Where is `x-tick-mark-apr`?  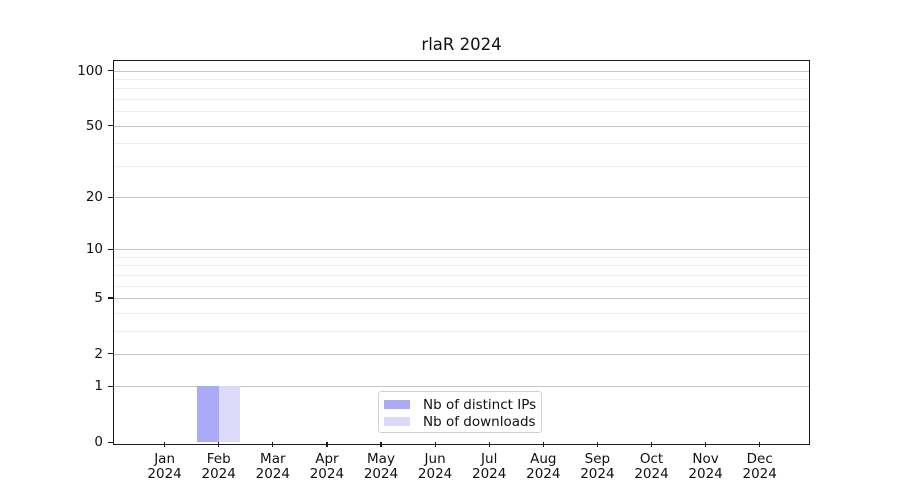
x-tick-mark-apr is located at coordinates (327, 445).